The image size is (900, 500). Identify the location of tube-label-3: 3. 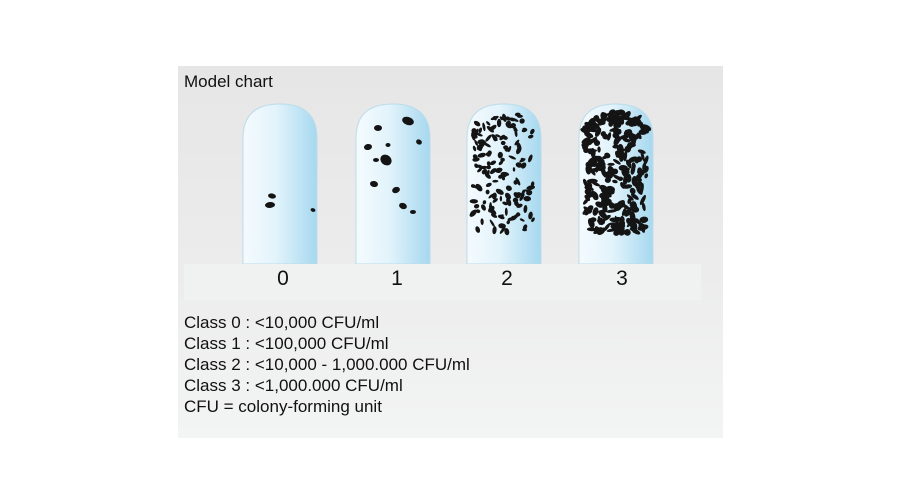
(622, 278).